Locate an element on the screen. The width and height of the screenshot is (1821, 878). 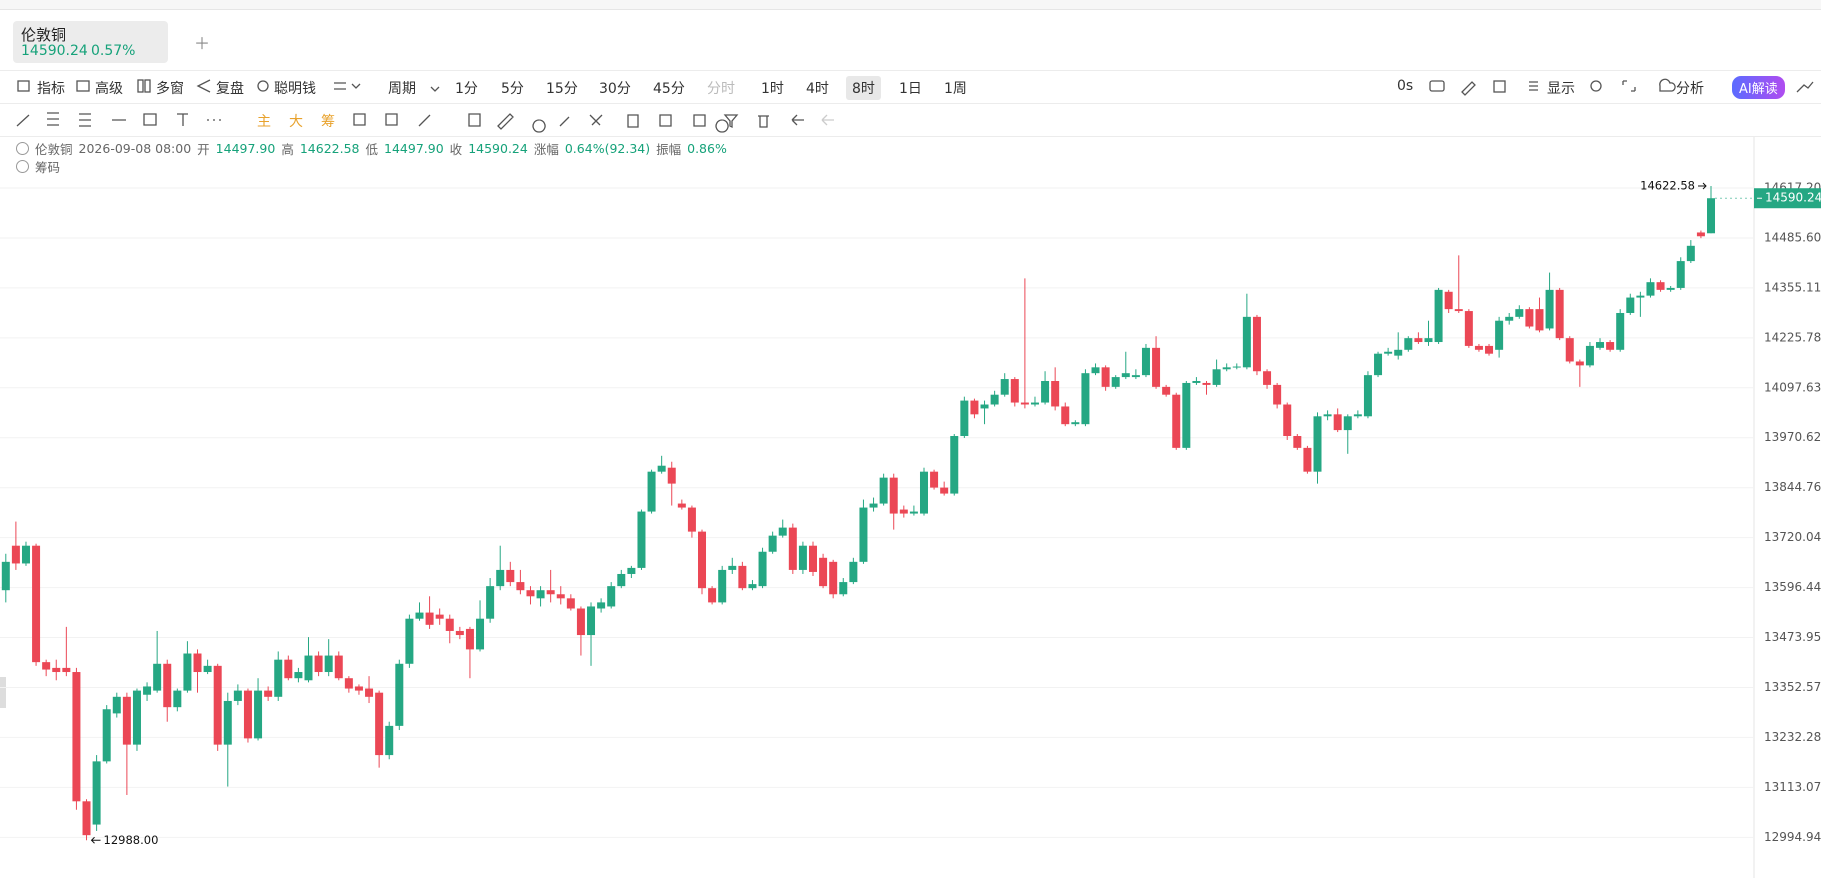
instrument-tab: 伦敦铜 14590.24 0.57% is located at coordinates (90, 42).